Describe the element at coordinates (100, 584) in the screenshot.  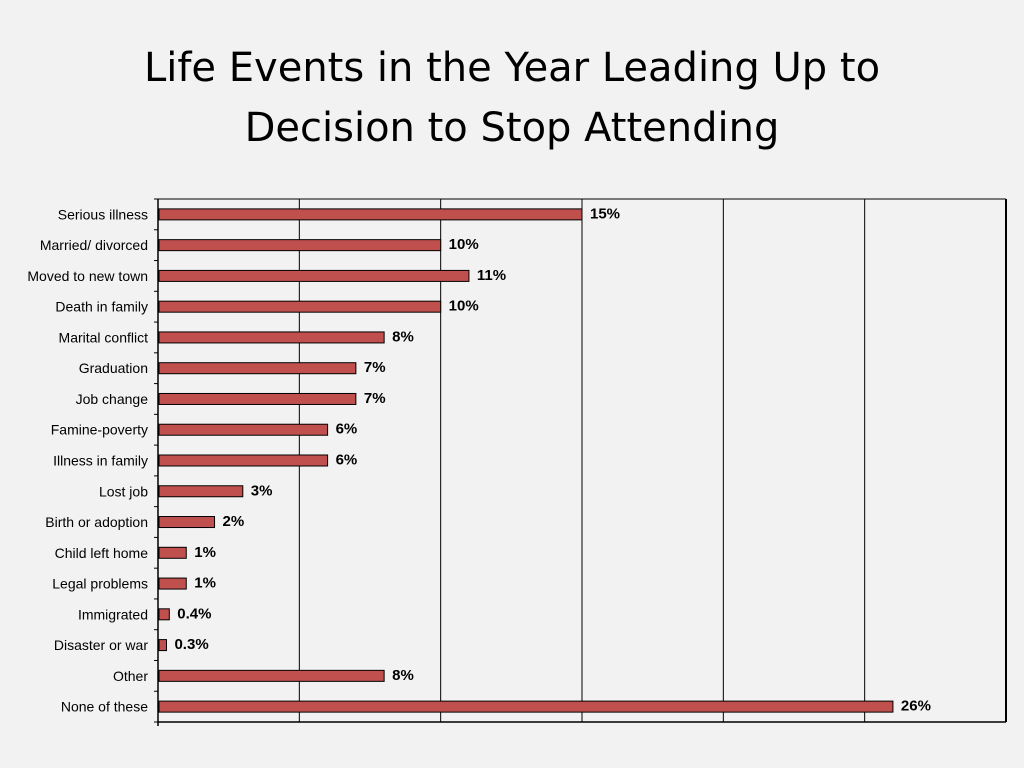
I see `category-label: Legal problems` at that location.